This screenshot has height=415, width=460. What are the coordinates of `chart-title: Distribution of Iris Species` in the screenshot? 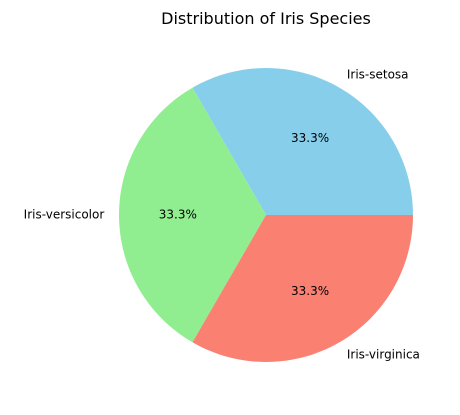 It's located at (266, 18).